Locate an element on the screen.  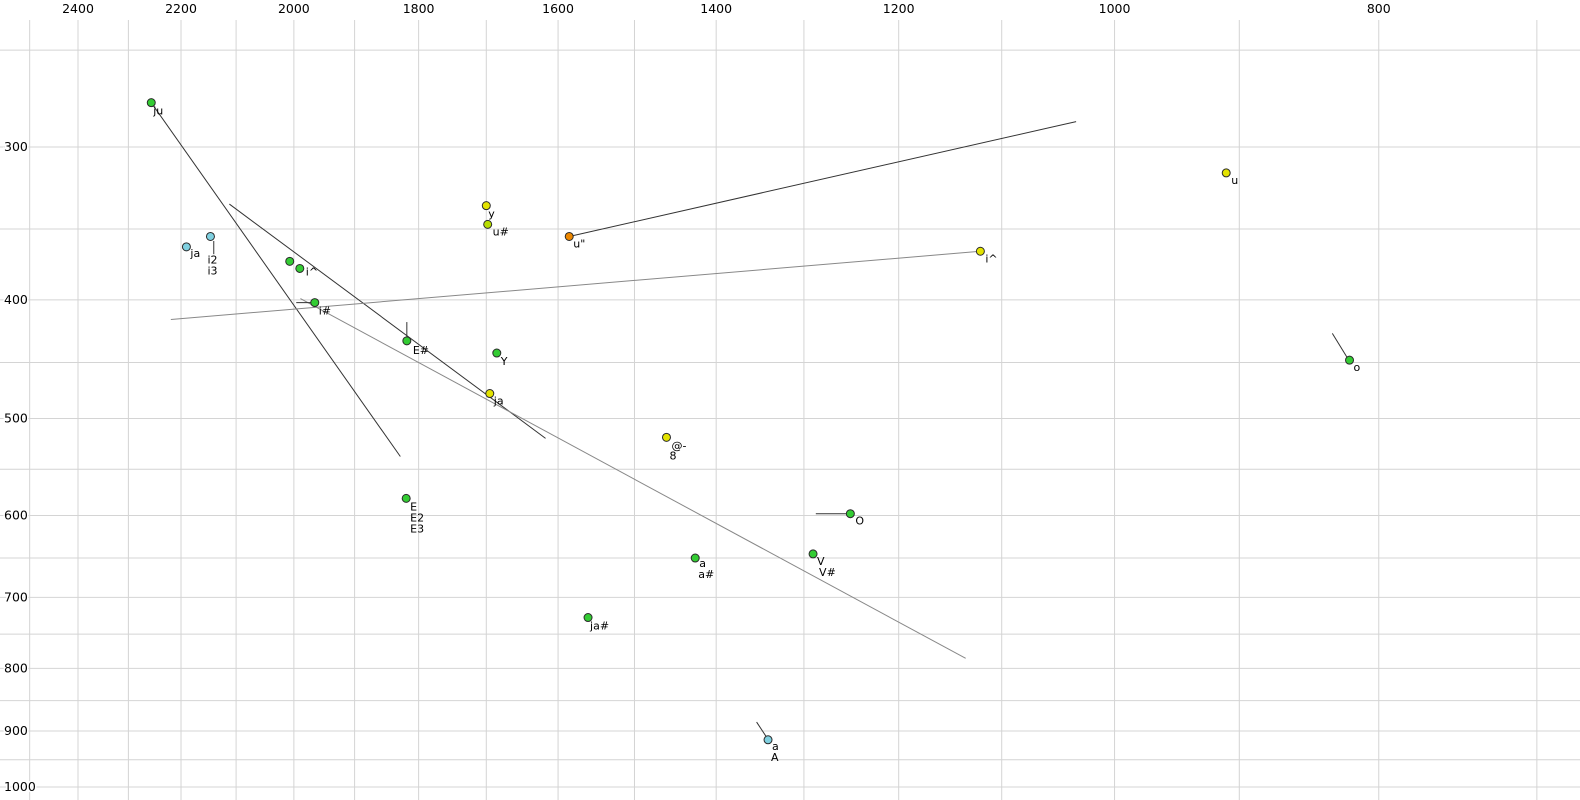
point-label-ja-sharp: ja# is located at coordinates (599, 626).